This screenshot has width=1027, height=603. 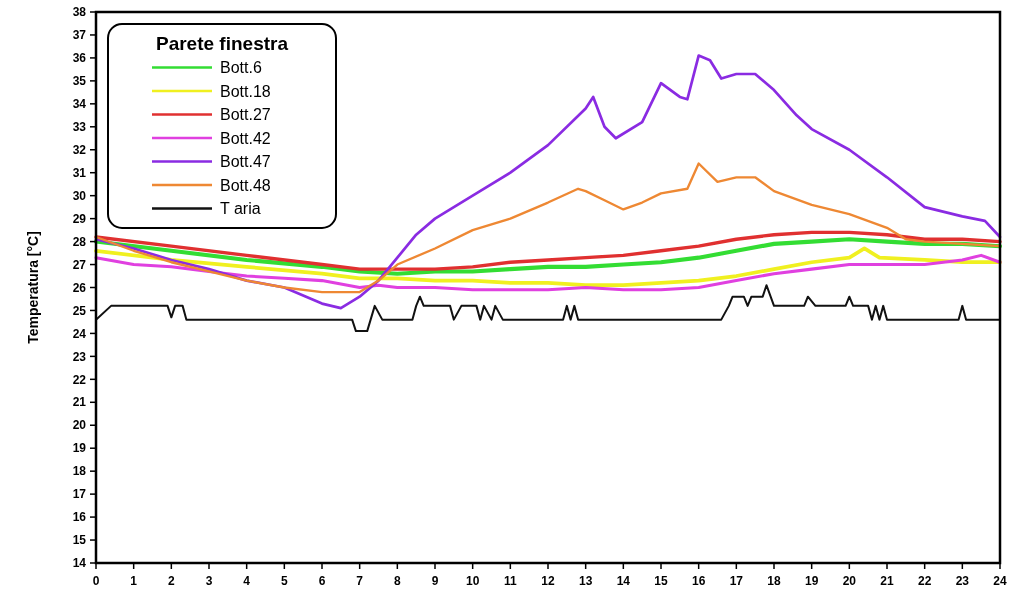 What do you see at coordinates (79, 218) in the screenshot?
I see `y-tick-label: 29` at bounding box center [79, 218].